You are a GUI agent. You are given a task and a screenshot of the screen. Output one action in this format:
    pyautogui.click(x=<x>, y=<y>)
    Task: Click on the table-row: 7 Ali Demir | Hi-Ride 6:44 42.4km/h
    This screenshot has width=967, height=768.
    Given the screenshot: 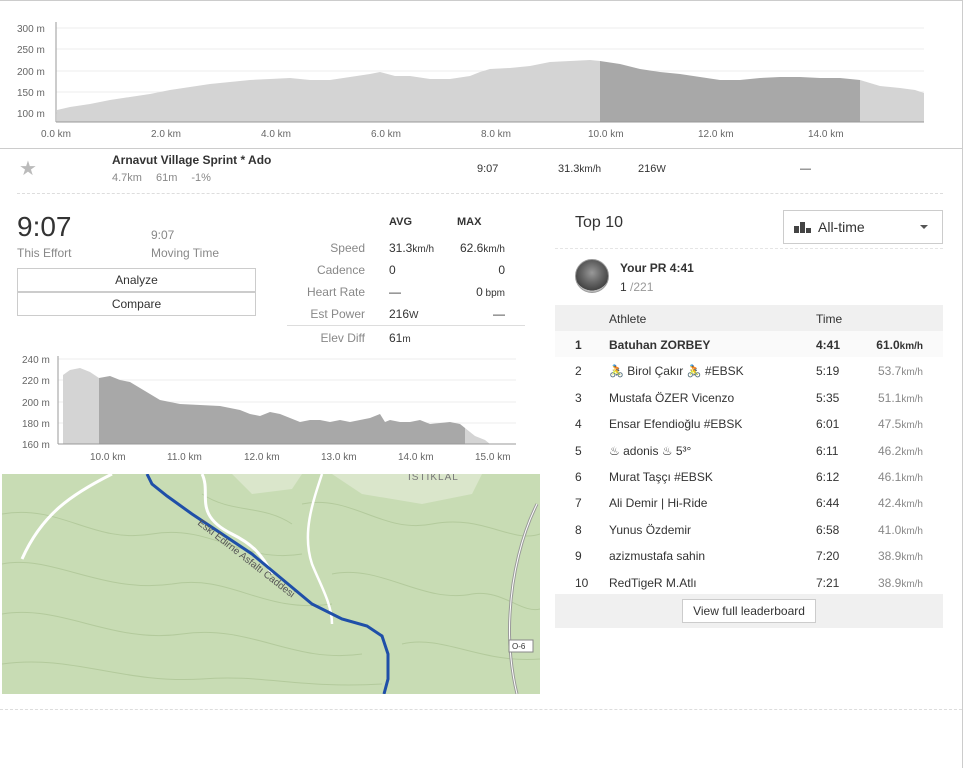 What is the action you would take?
    pyautogui.click(x=749, y=502)
    